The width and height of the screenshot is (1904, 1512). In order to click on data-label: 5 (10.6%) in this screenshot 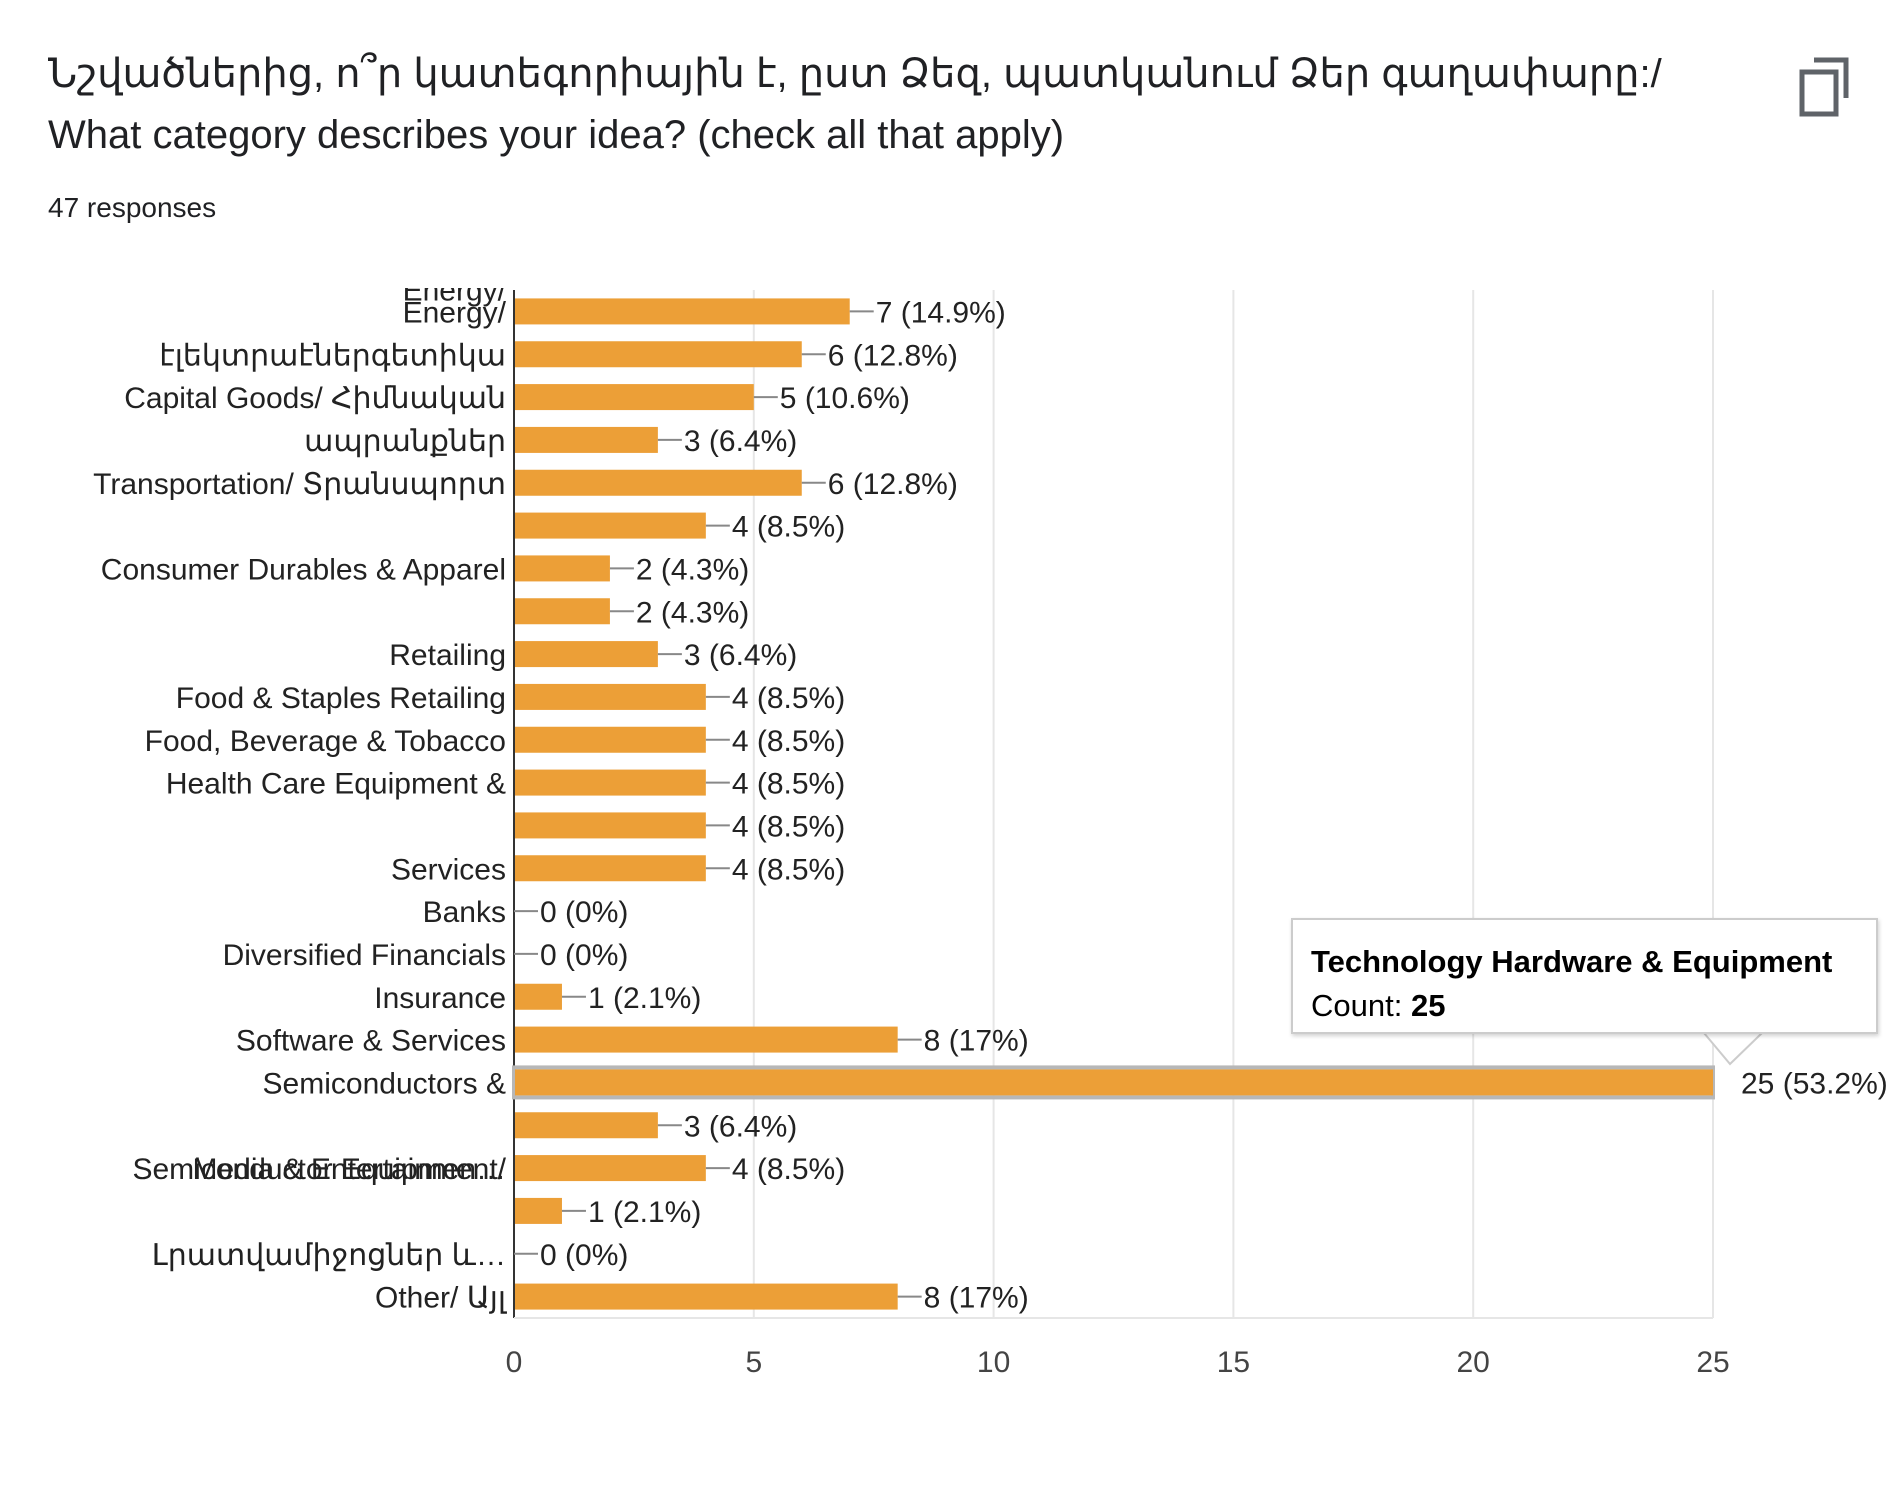, I will do `click(845, 398)`.